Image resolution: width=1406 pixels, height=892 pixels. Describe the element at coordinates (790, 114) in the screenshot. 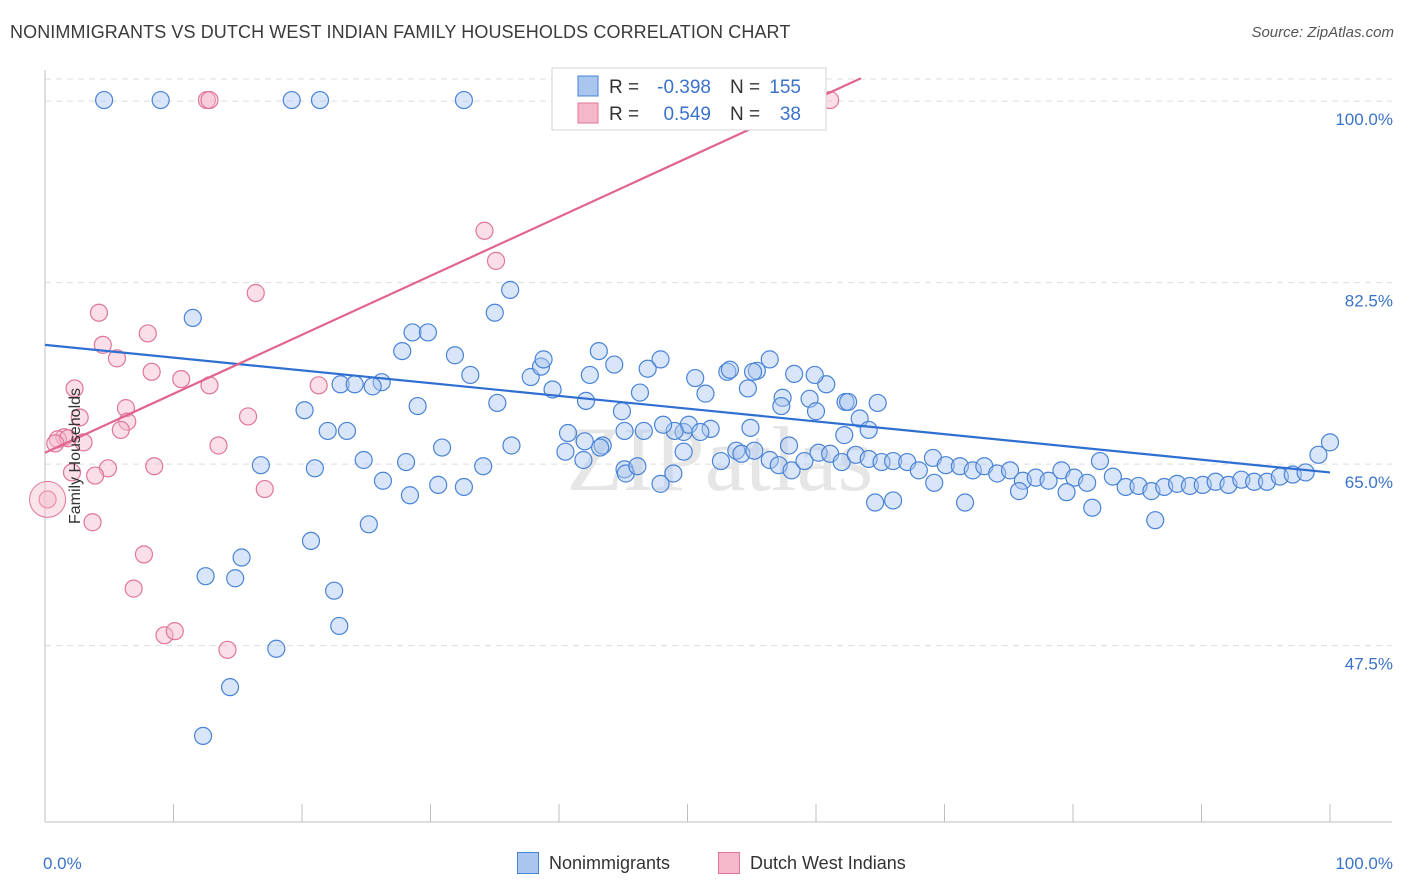

I see `stats-n-value: 38` at that location.